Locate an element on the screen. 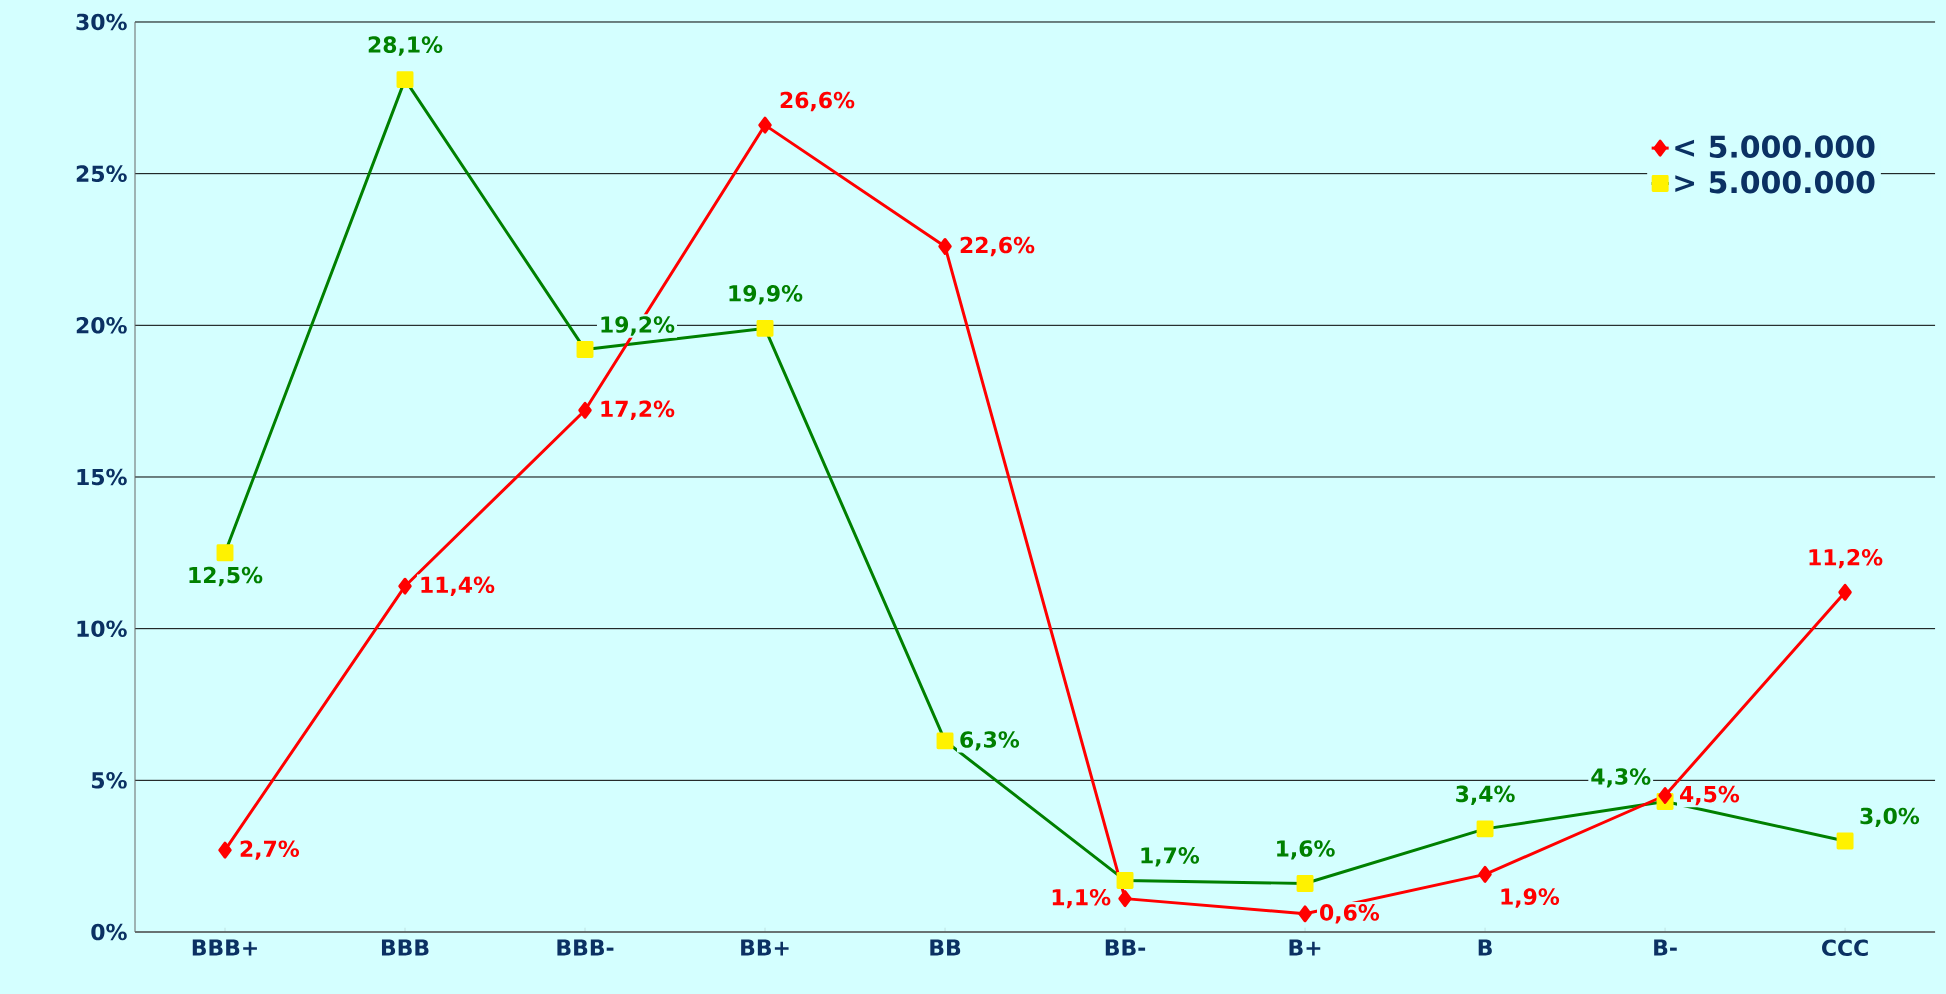 The height and width of the screenshot is (994, 1946). data-label: 3,4% is located at coordinates (1485, 795).